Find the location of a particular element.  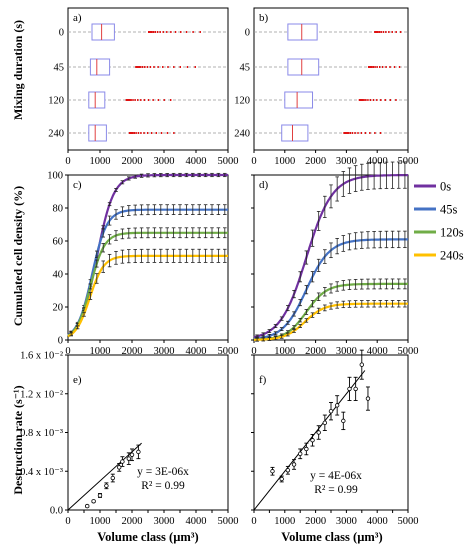

cat-tick-b-1: 45 is located at coordinates (245, 68).